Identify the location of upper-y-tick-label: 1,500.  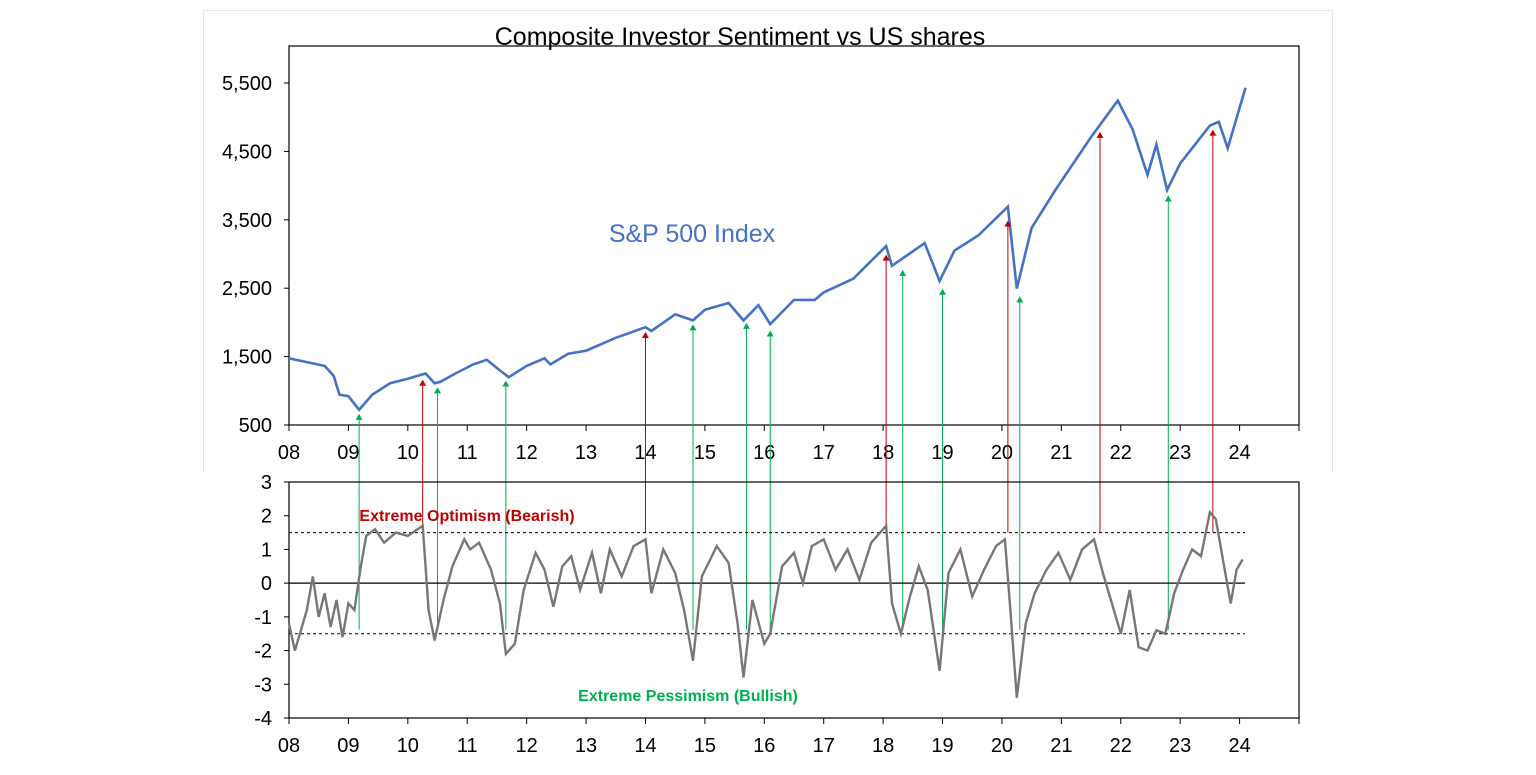
(247, 358).